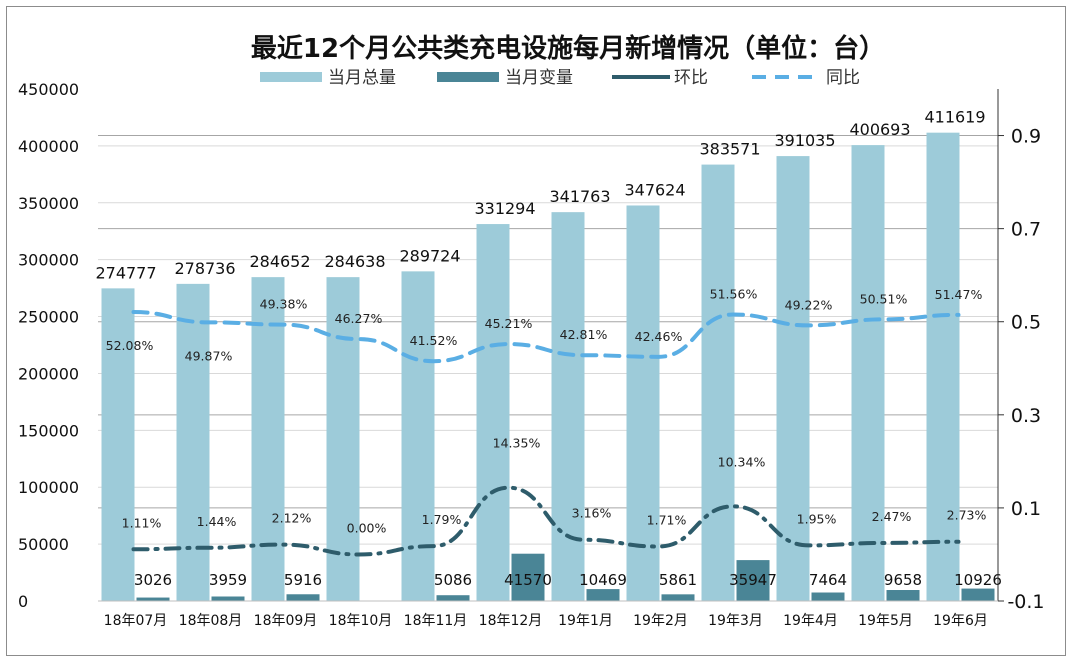  Describe the element at coordinates (954, 117) in the screenshot. I see `bar-total-label: 411619` at that location.